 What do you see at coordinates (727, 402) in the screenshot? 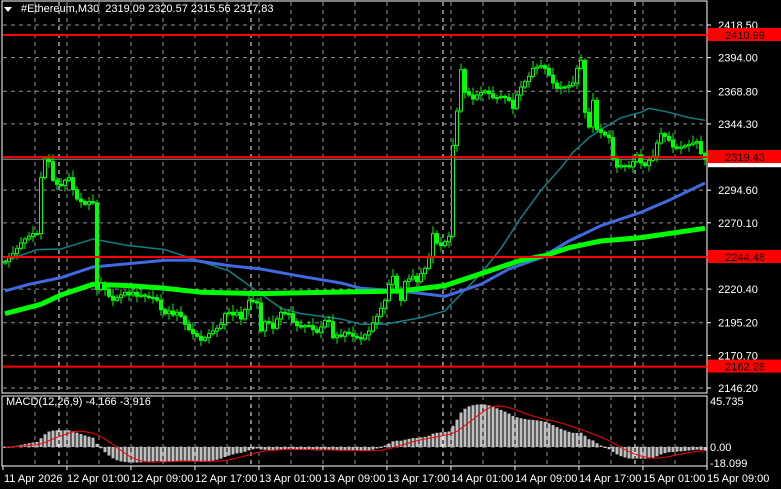
I see `macd-axis-label: 45.735` at bounding box center [727, 402].